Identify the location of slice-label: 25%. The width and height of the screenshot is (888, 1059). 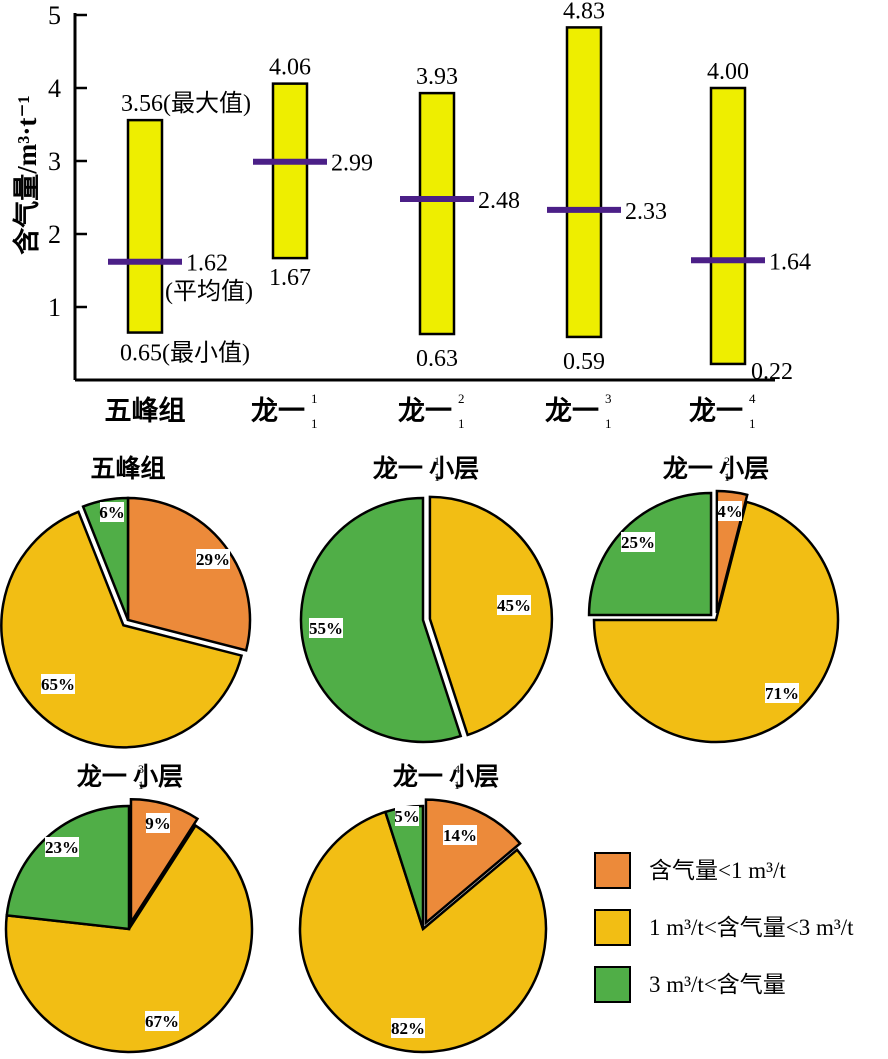
(638, 542).